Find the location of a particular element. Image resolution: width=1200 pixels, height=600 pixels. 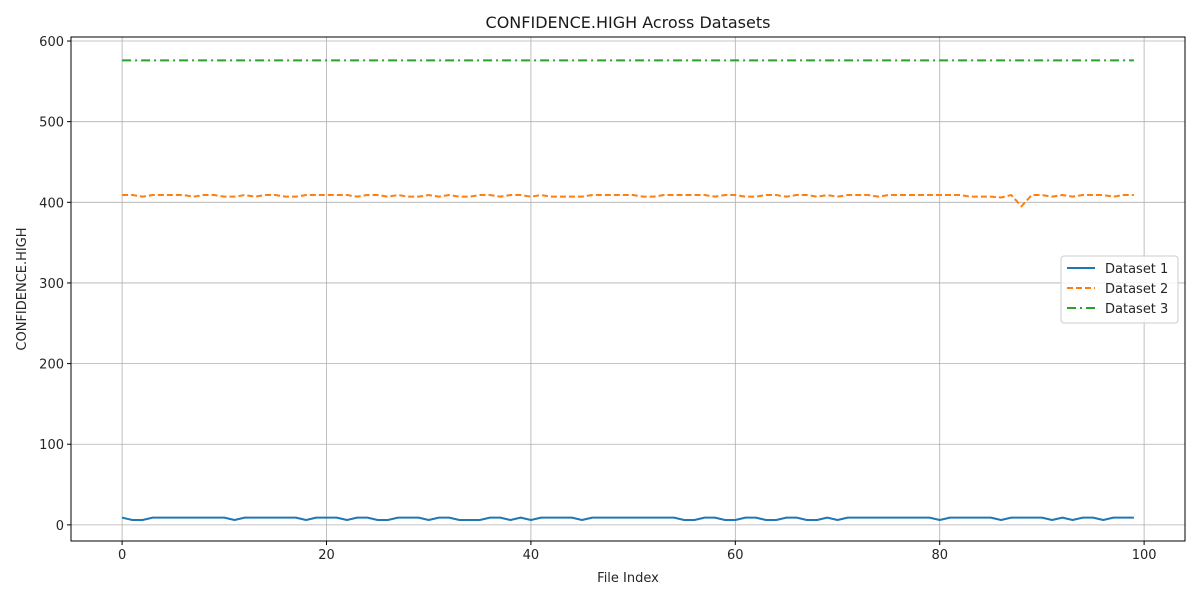

legend: Dataset 1 Dataset 2 Dataset 3 is located at coordinates (1119, 289).